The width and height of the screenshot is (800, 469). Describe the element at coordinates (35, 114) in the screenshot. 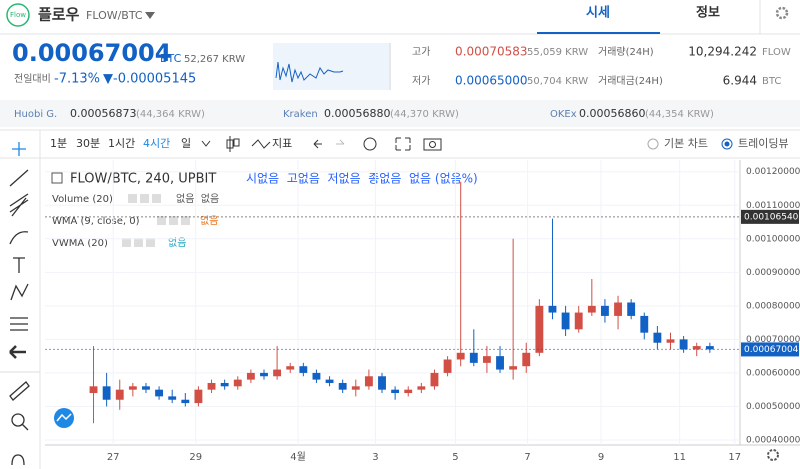

I see `exchange-name: Huobi G.` at that location.